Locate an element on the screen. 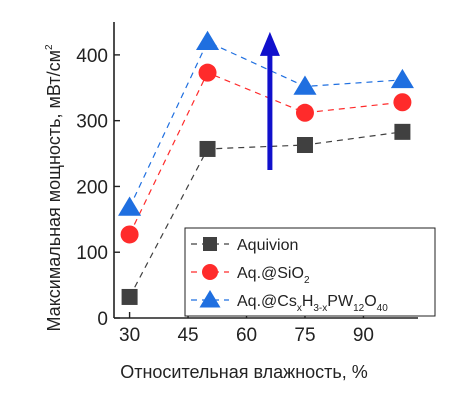  legend-label-part: Aq.@Cs is located at coordinates (267, 301).